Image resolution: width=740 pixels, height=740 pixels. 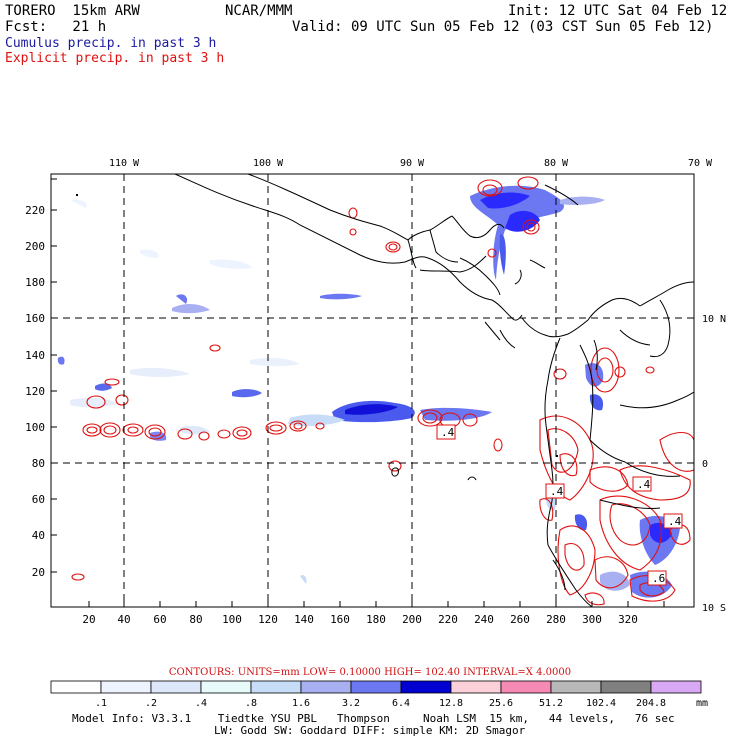 I want to click on lon-label: 110 W, so click(x=124, y=163).